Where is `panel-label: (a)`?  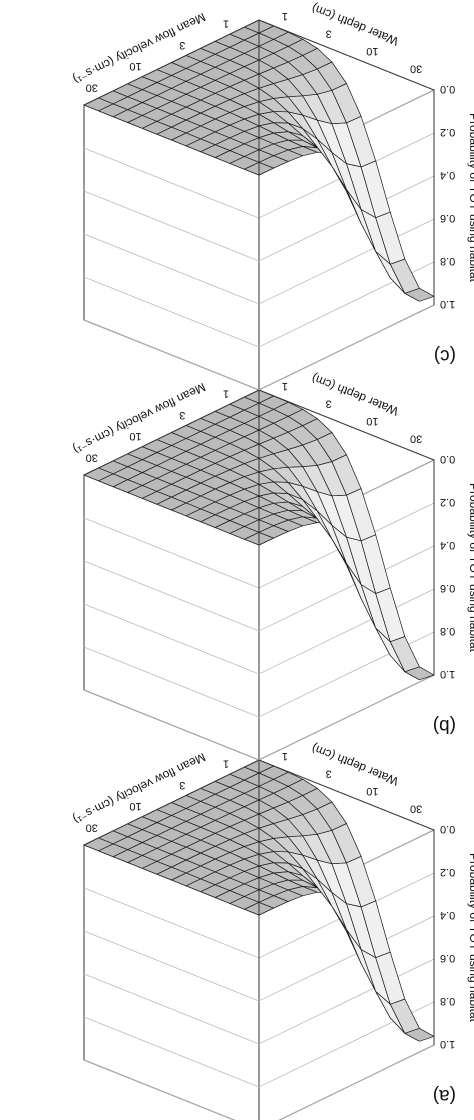 panel-label: (a) is located at coordinates (444, 1095).